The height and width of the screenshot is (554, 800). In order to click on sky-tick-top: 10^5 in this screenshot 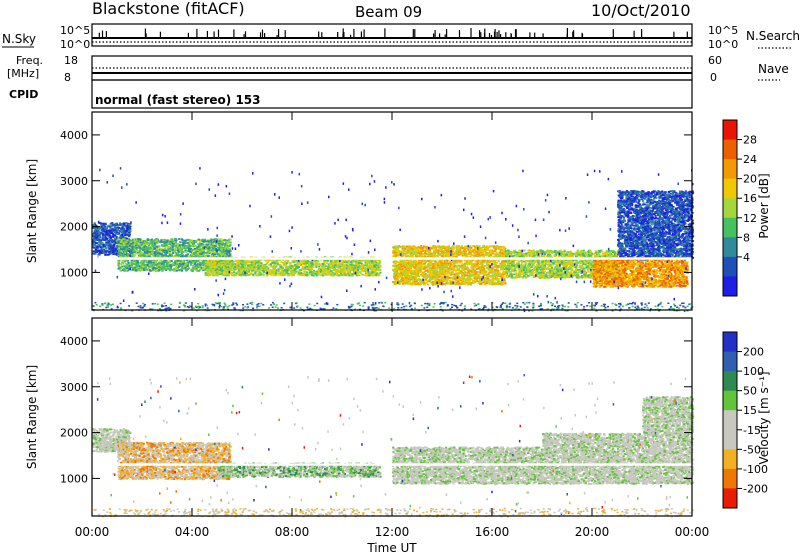, I will do `click(75, 30)`.